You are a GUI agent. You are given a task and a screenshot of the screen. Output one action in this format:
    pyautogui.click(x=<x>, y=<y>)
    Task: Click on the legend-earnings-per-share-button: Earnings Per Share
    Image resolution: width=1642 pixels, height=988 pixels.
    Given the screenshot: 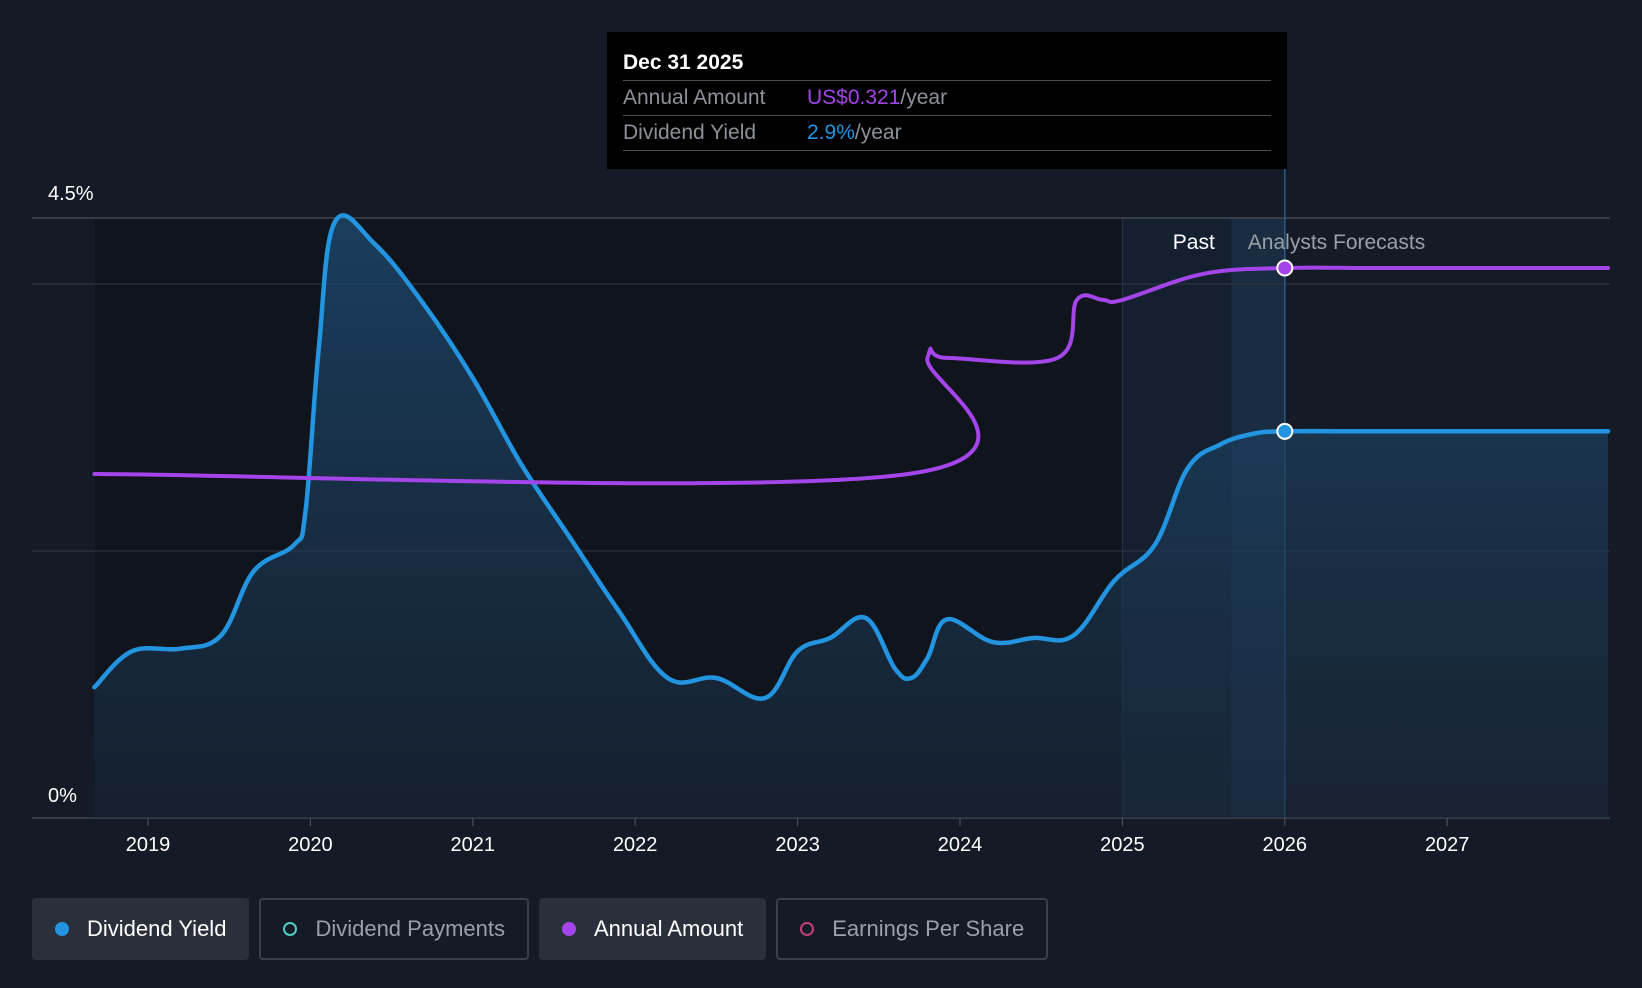 What is the action you would take?
    pyautogui.click(x=912, y=929)
    